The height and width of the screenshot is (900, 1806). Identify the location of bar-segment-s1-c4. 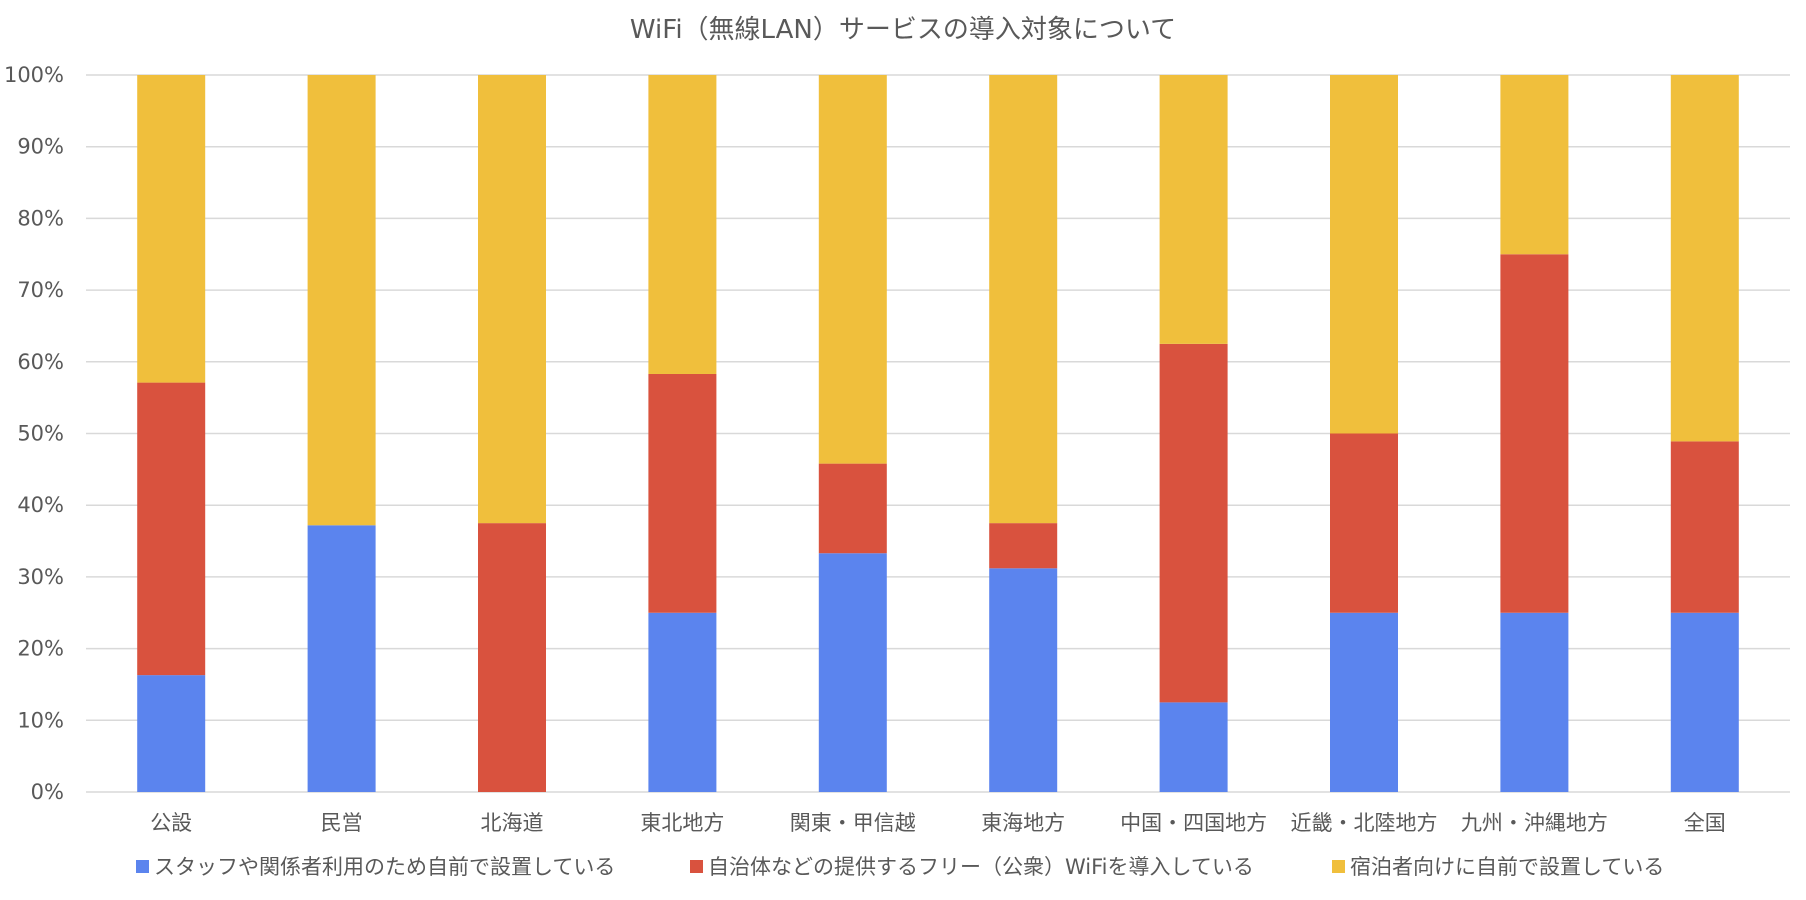
(852, 508).